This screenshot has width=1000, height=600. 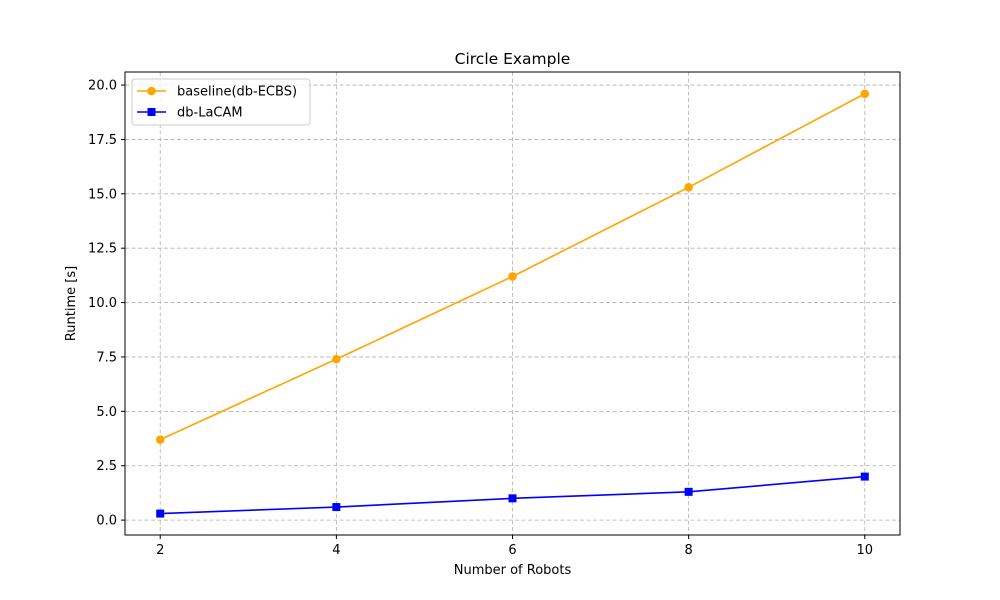 What do you see at coordinates (237, 92) in the screenshot?
I see `legend-label: baseline(db-ECBS)` at bounding box center [237, 92].